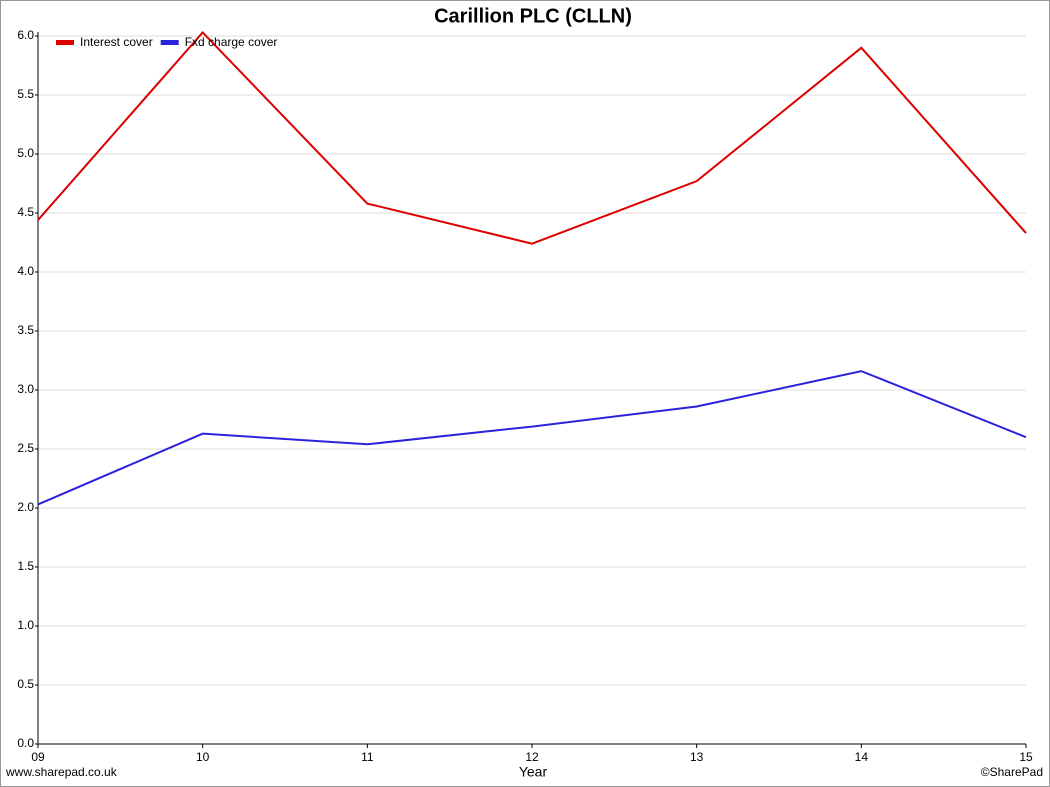 The image size is (1050, 787). I want to click on x-tick-label: 10, so click(203, 757).